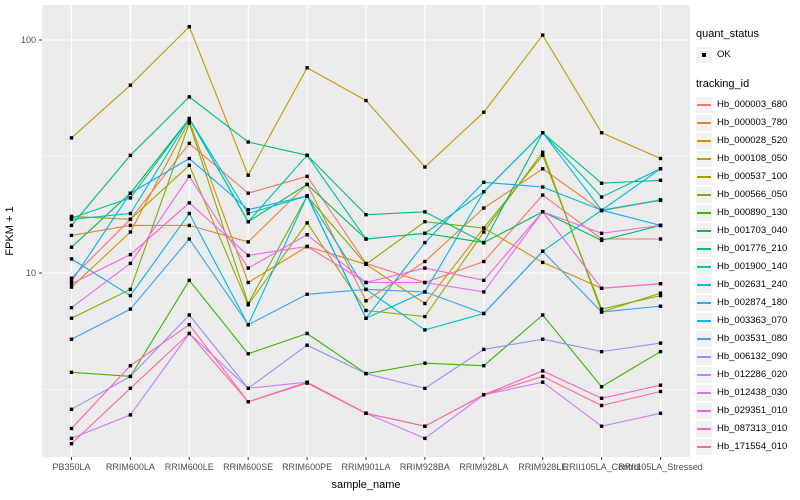 The height and width of the screenshot is (500, 800). Describe the element at coordinates (752, 104) in the screenshot. I see `legend-entry-label: Hb_000003_680` at that location.